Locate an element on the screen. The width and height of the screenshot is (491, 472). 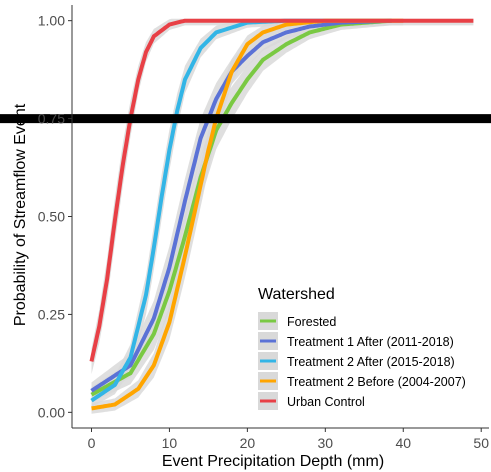
x-axis-title: Event Precipitation Depth (mm) is located at coordinates (273, 461).